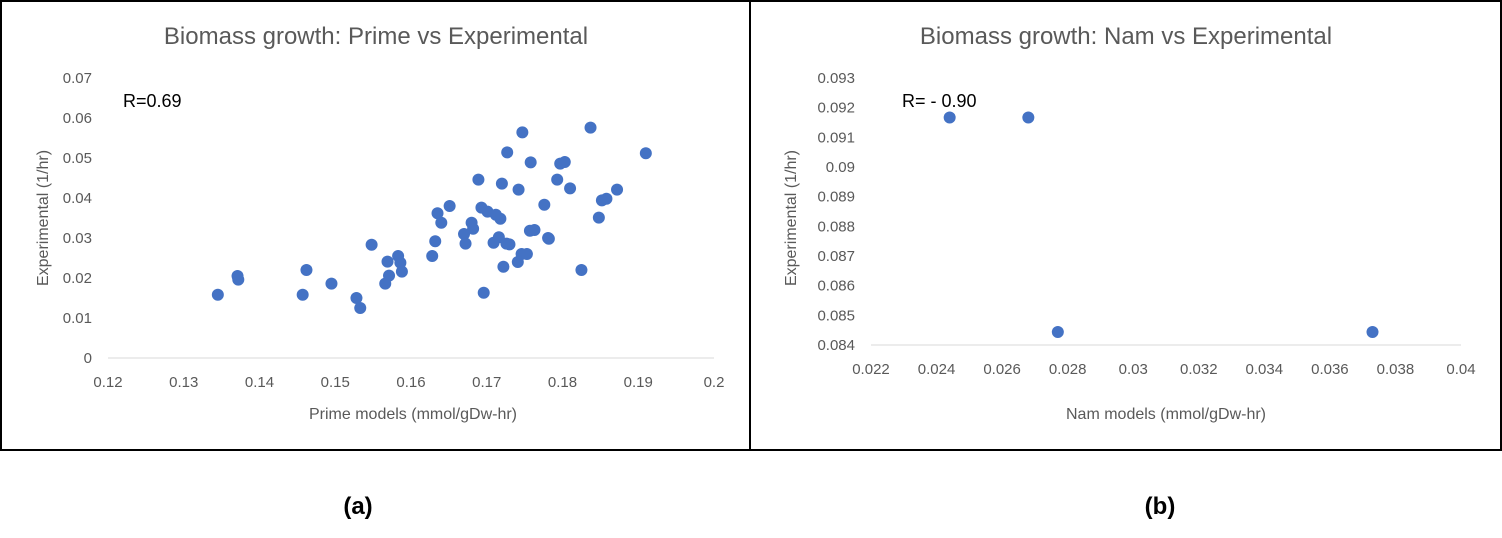 Image resolution: width=1502 pixels, height=538 pixels. What do you see at coordinates (1068, 369) in the screenshot?
I see `chart-b-x-tick-label: 0.028` at bounding box center [1068, 369].